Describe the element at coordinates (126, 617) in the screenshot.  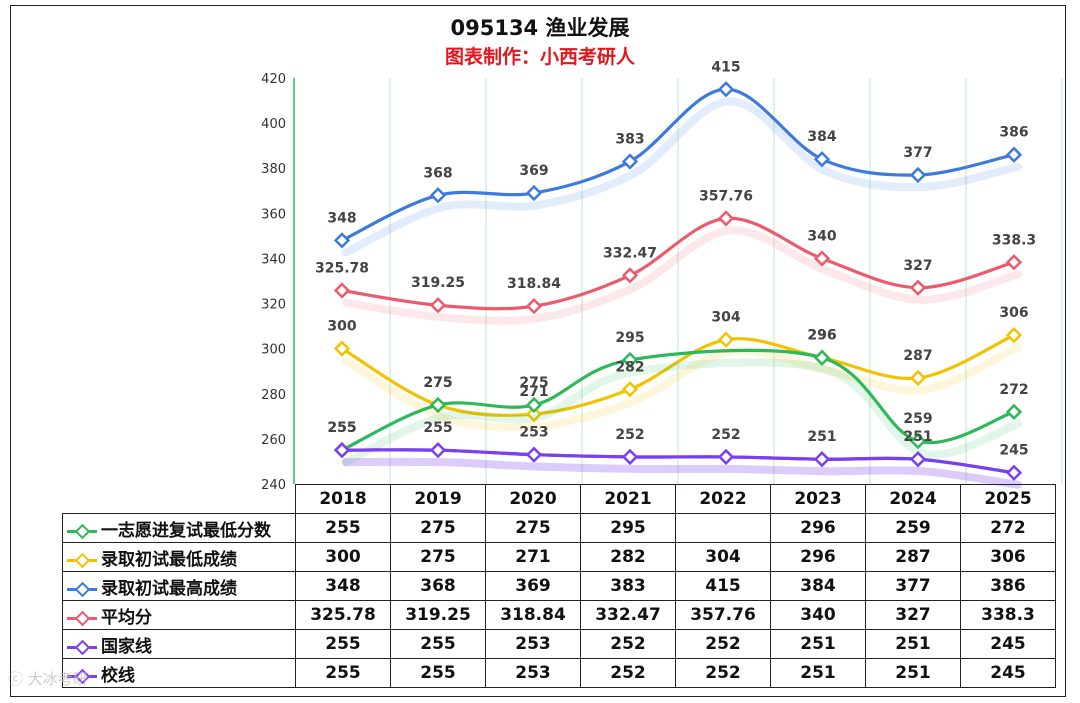
I see `series-name: 平均分` at that location.